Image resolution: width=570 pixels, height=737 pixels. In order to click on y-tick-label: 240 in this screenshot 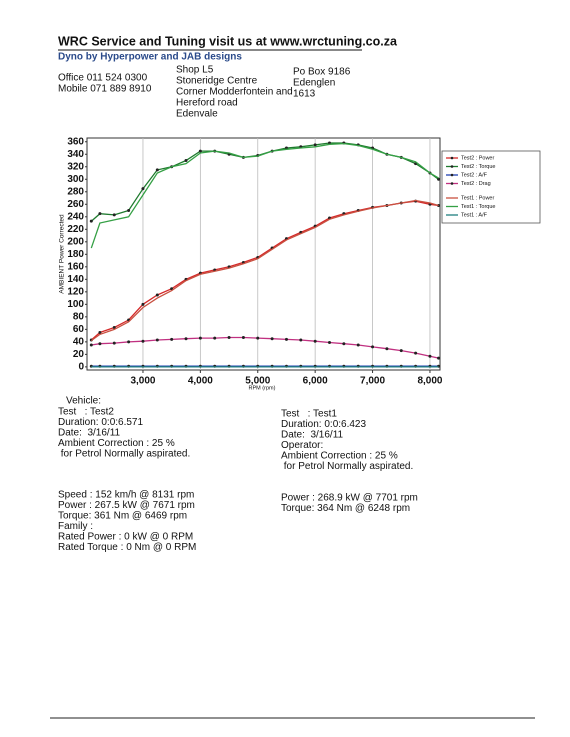, I will do `click(75, 216)`.